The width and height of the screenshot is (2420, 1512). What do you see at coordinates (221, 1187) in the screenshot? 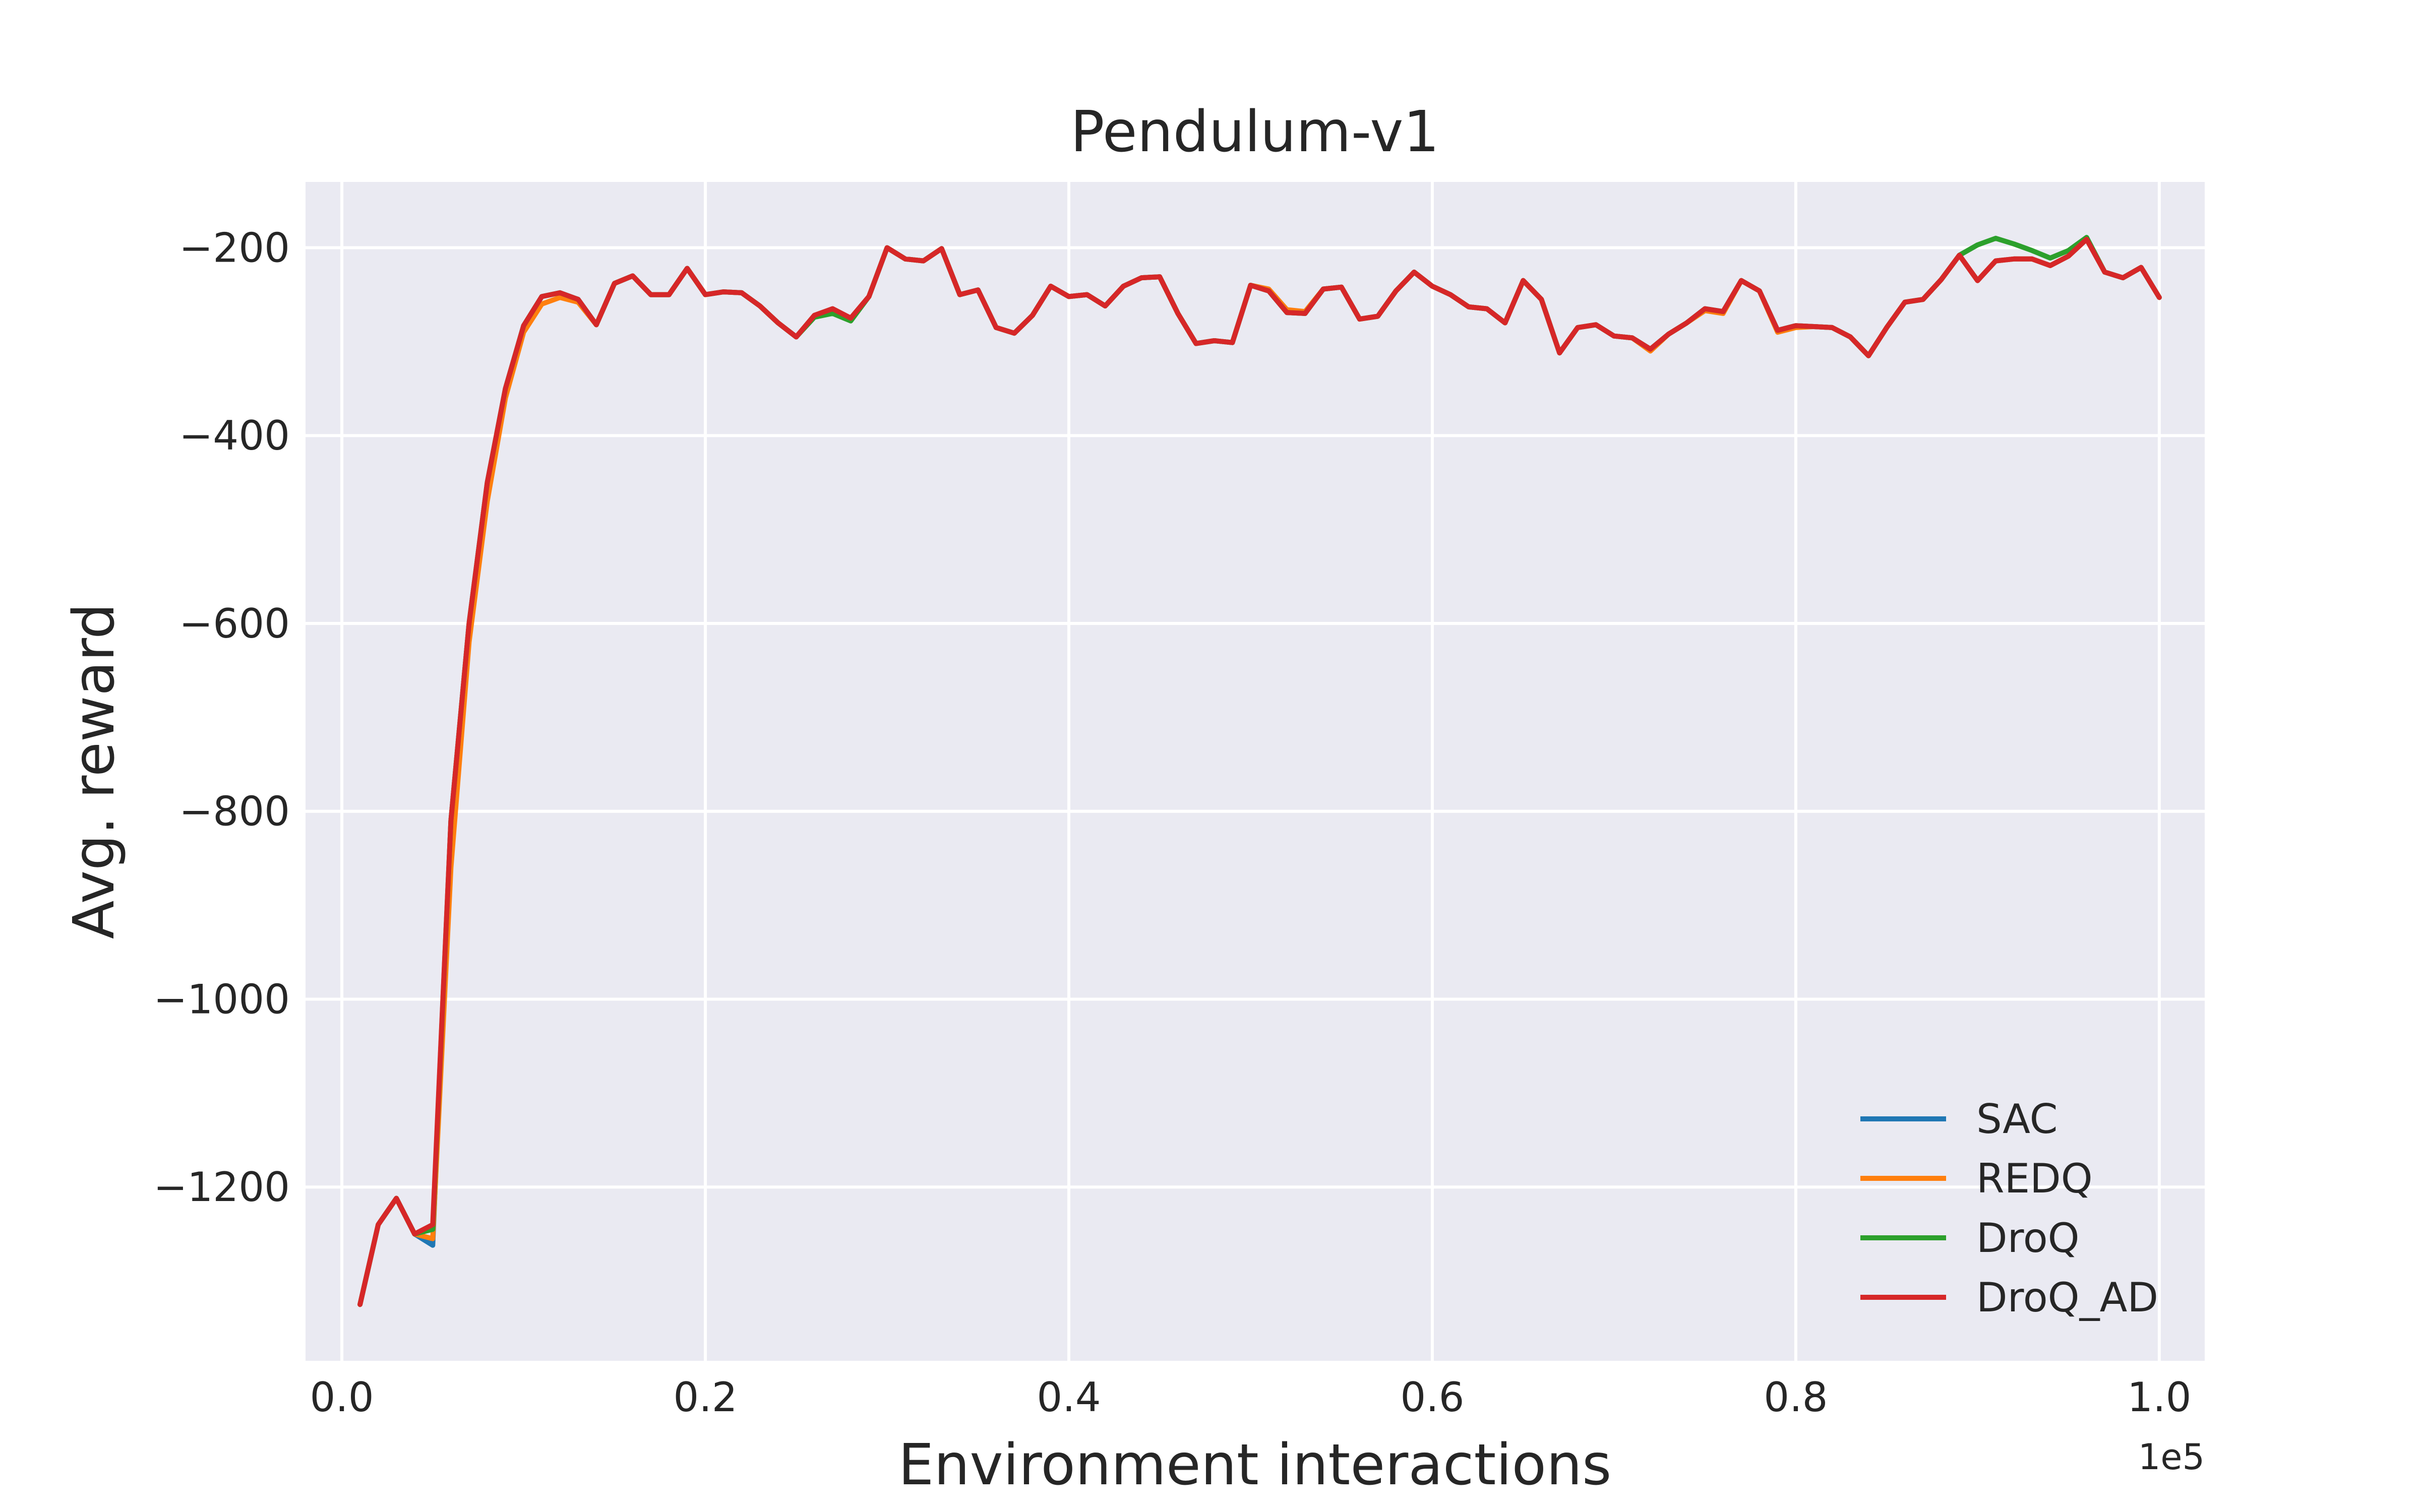
I see `y-tick-label: −1200` at bounding box center [221, 1187].